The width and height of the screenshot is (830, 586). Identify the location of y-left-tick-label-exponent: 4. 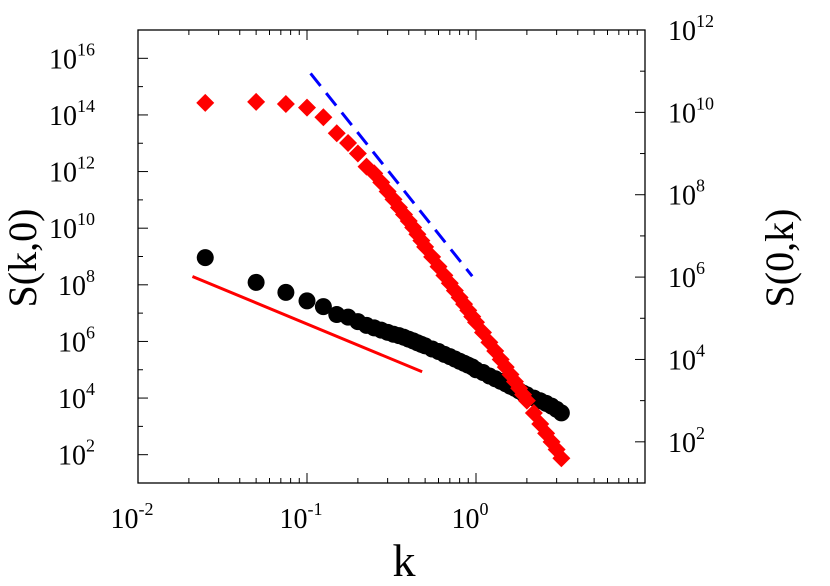
(90, 389).